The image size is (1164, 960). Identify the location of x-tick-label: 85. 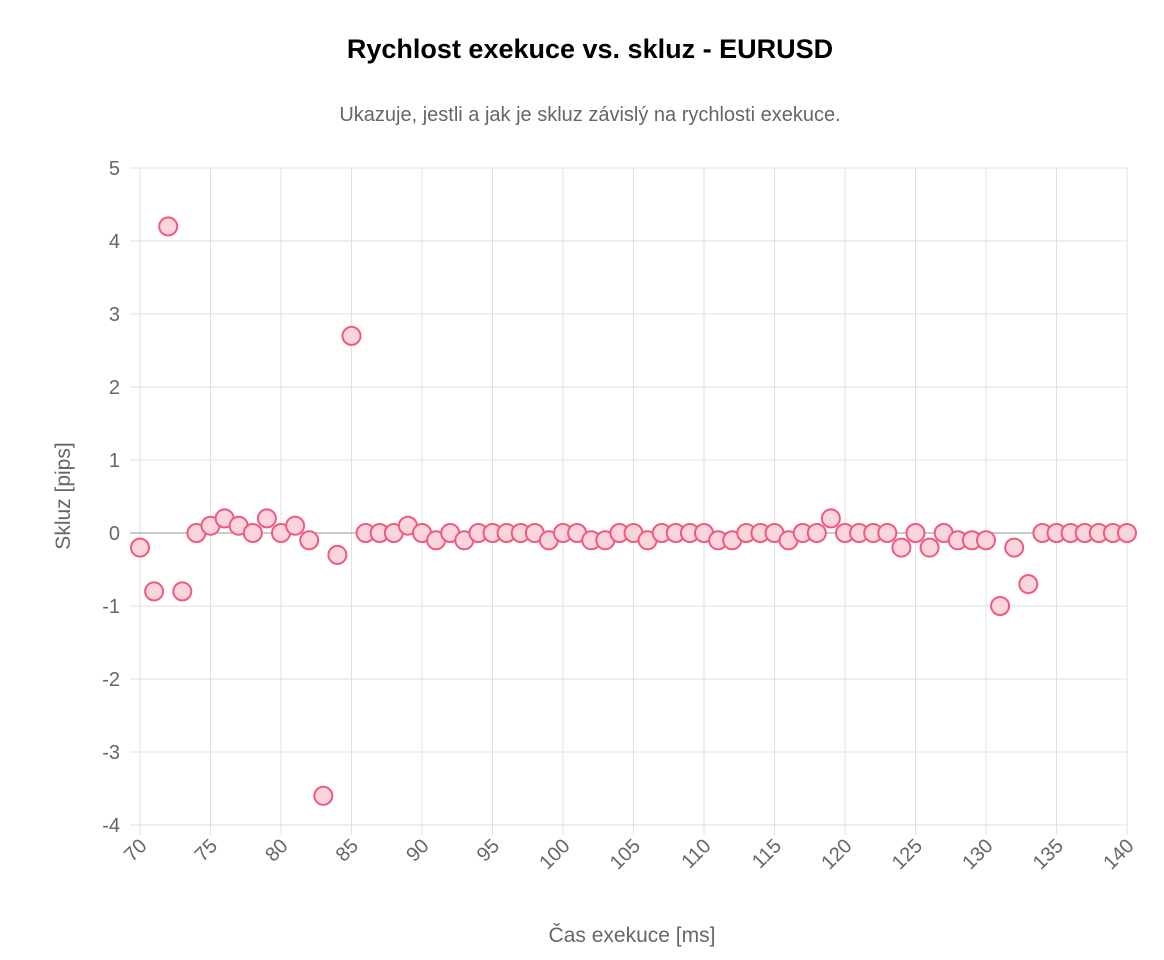
(347, 850).